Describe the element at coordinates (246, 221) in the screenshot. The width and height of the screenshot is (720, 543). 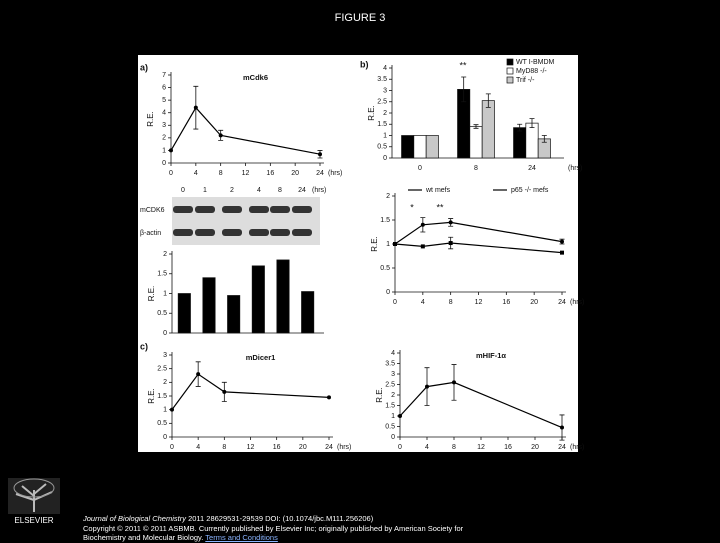
I see `blot-frame` at that location.